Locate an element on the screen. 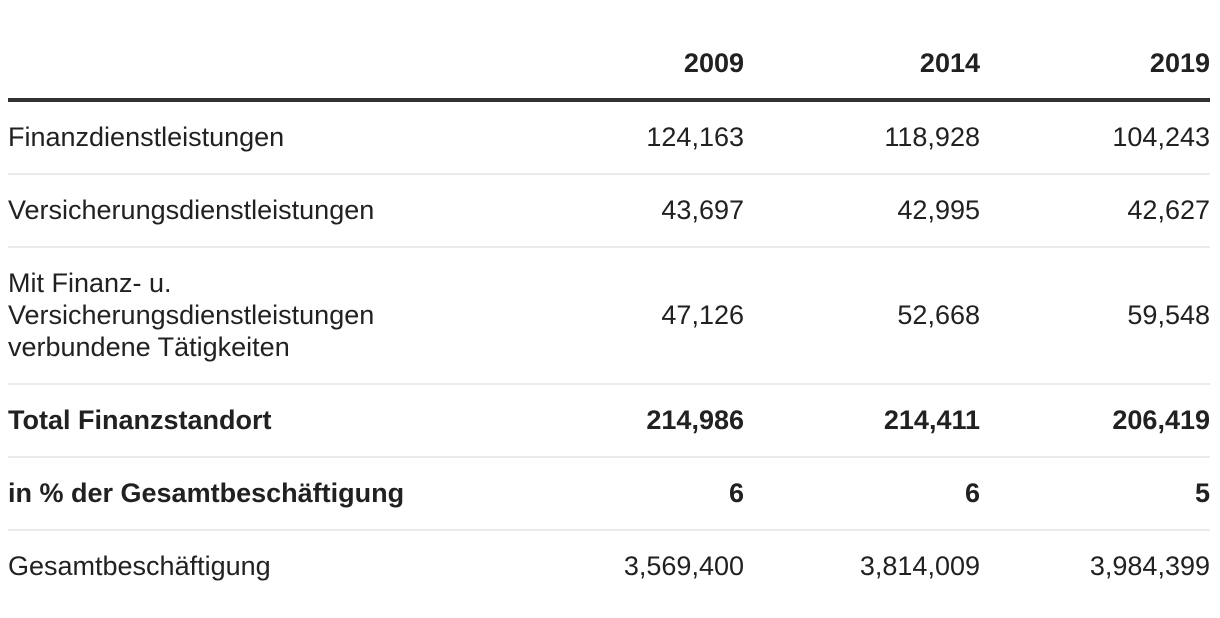 The height and width of the screenshot is (618, 1220). header-row: 2009 2014 2019 is located at coordinates (609, 64).